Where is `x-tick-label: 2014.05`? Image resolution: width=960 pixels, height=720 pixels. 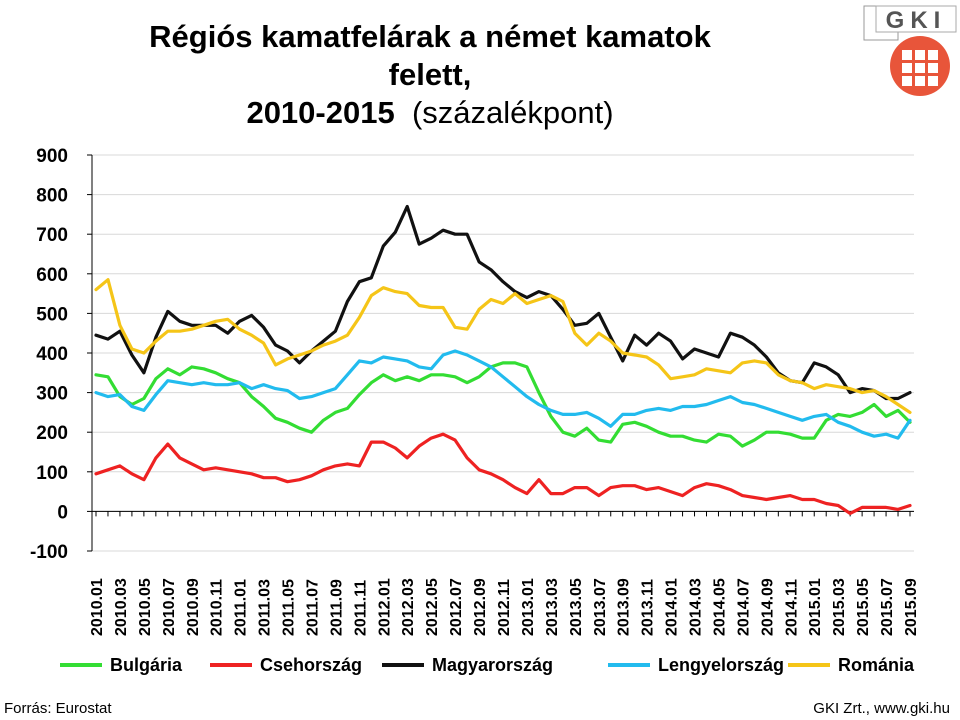
x-tick-label: 2014.05 is located at coordinates (719, 607).